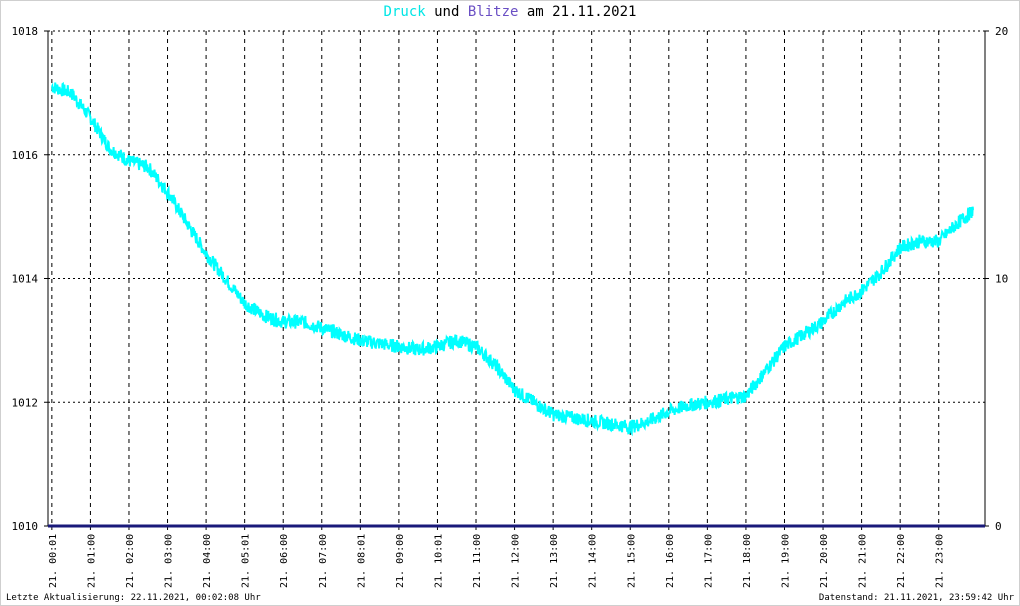  What do you see at coordinates (323, 561) in the screenshot?
I see `x-tick-label: 21. 07:00` at bounding box center [323, 561].